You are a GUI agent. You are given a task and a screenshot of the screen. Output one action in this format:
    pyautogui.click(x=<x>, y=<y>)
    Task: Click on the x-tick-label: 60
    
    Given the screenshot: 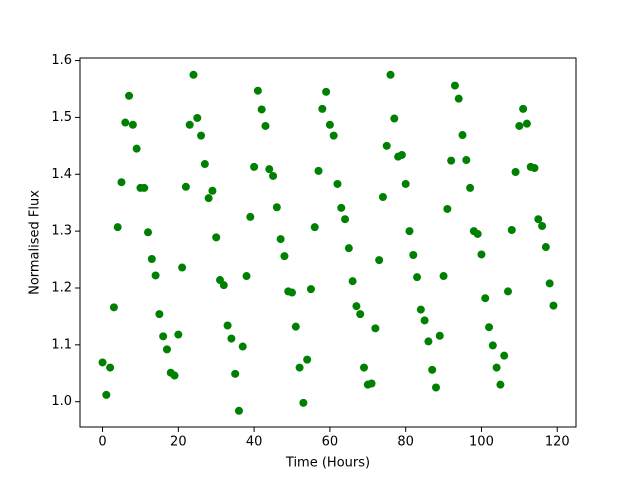 What is the action you would take?
    pyautogui.click(x=330, y=442)
    